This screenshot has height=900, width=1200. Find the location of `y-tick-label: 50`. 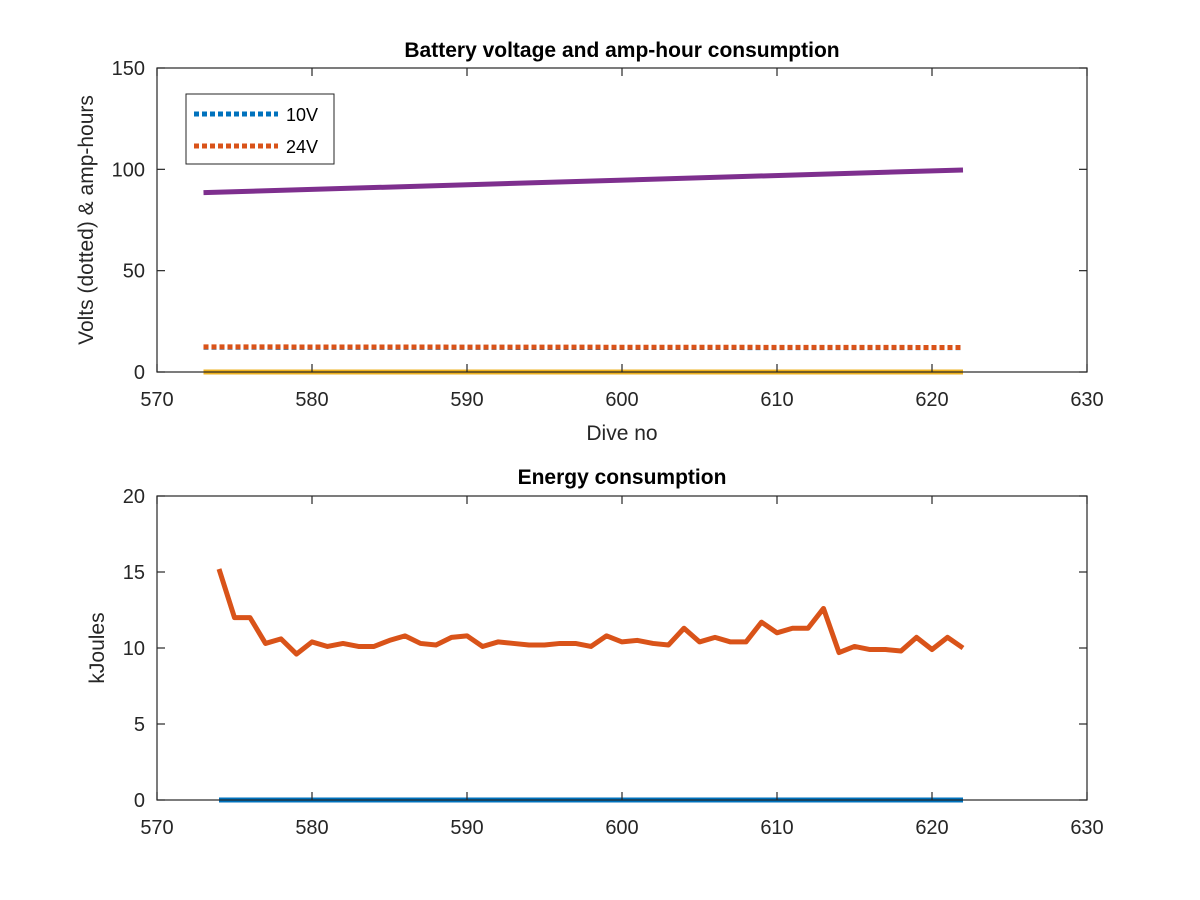

y-tick-label: 50 is located at coordinates (134, 272).